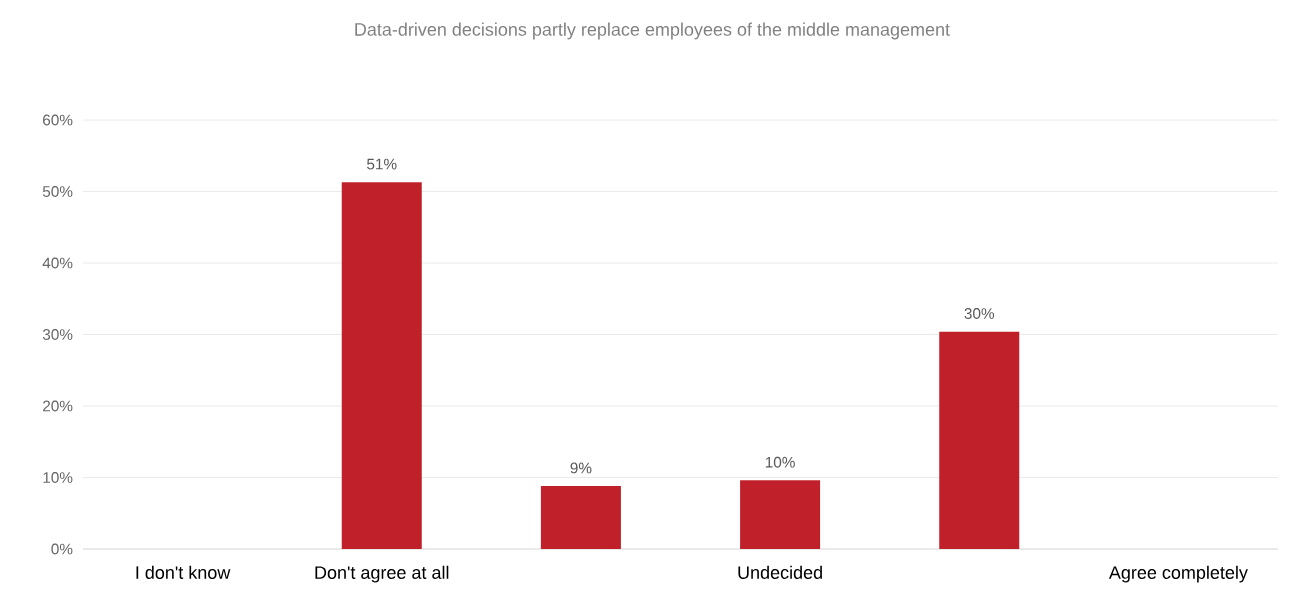  I want to click on y-tick-label: 30%, so click(57, 334).